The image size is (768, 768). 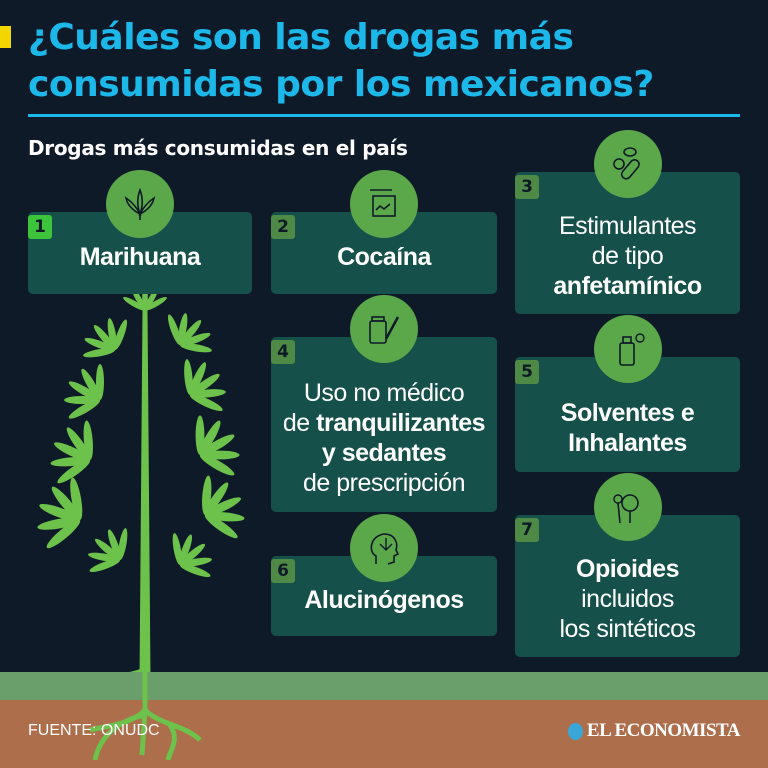 What do you see at coordinates (218, 148) in the screenshot?
I see `subtitle: Drogas más consumidas en el país` at bounding box center [218, 148].